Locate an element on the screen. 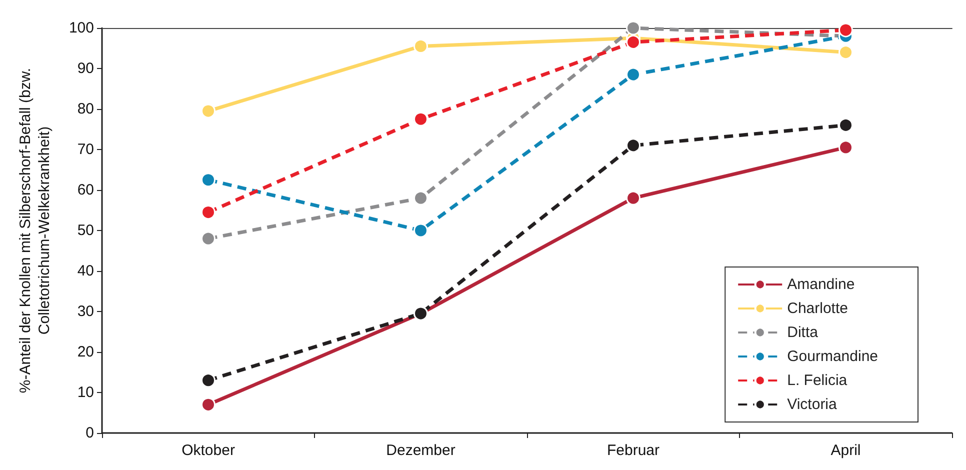 This screenshot has height=470, width=966. y-tick-label: 30 is located at coordinates (85, 311).